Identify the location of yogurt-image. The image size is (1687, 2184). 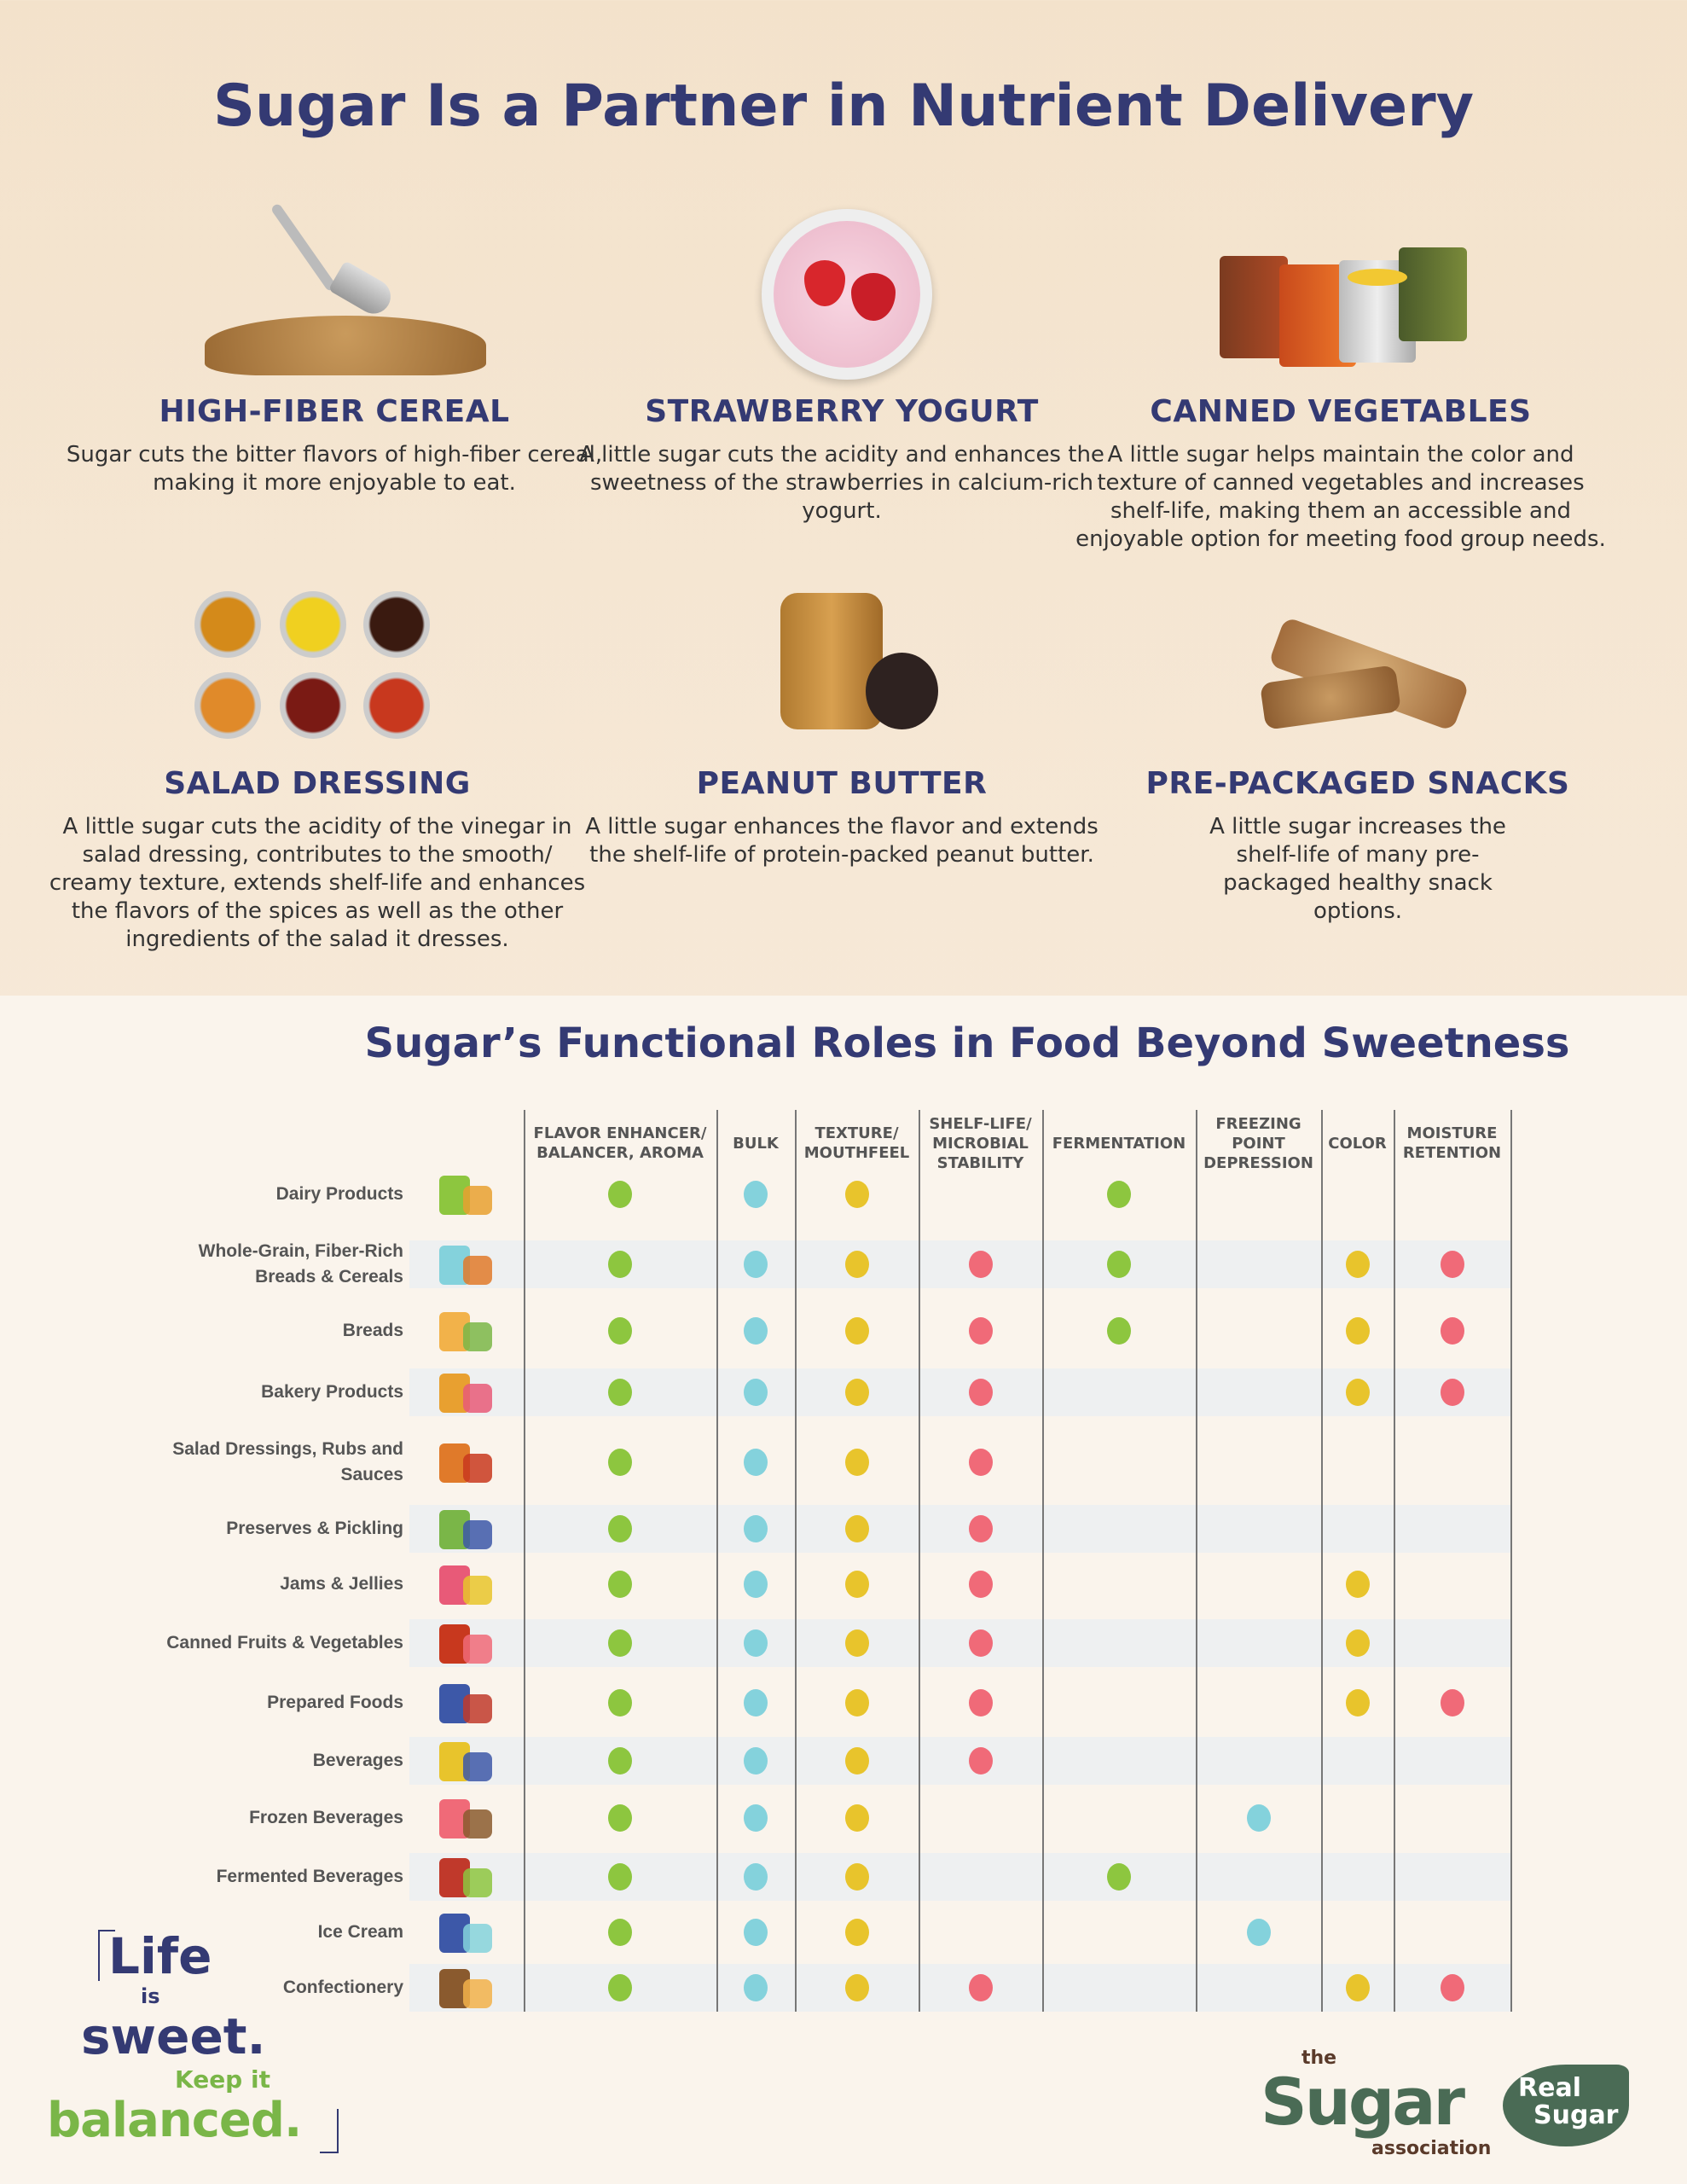
(847, 294).